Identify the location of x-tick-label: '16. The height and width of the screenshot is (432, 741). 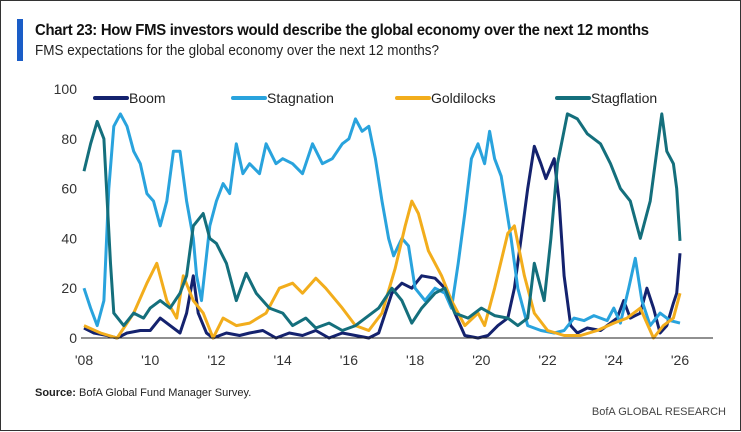
(349, 360).